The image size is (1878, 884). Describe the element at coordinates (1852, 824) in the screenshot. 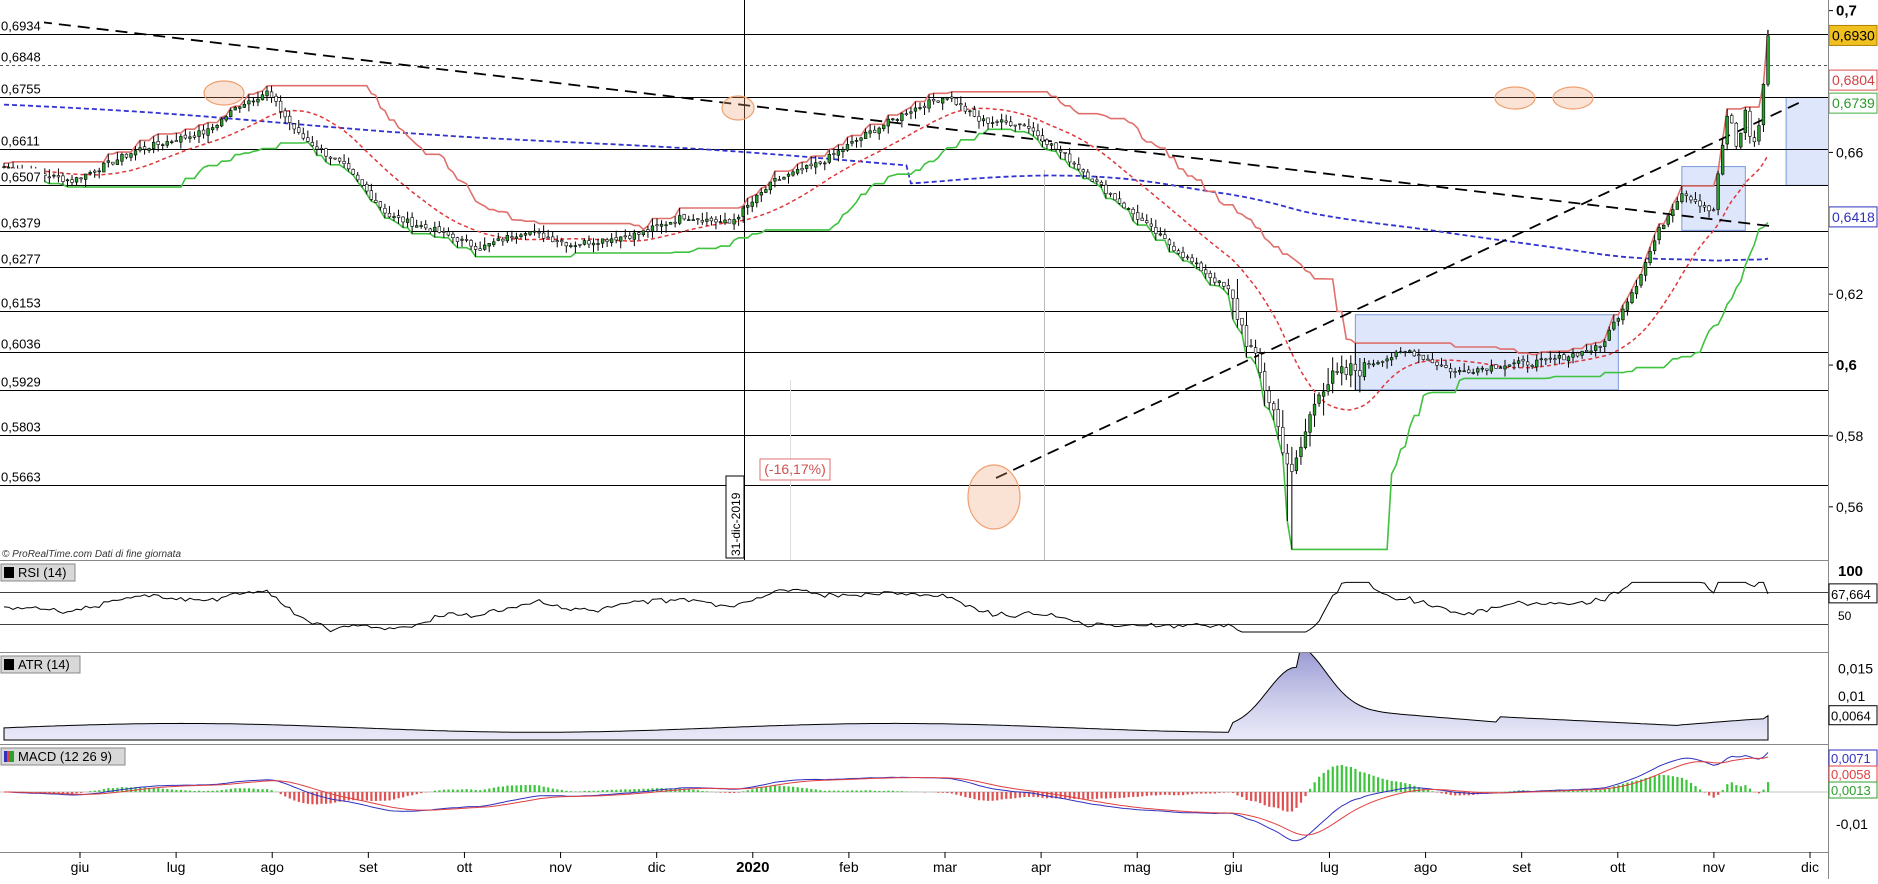

I see `macd-tick-label: -0,01` at that location.